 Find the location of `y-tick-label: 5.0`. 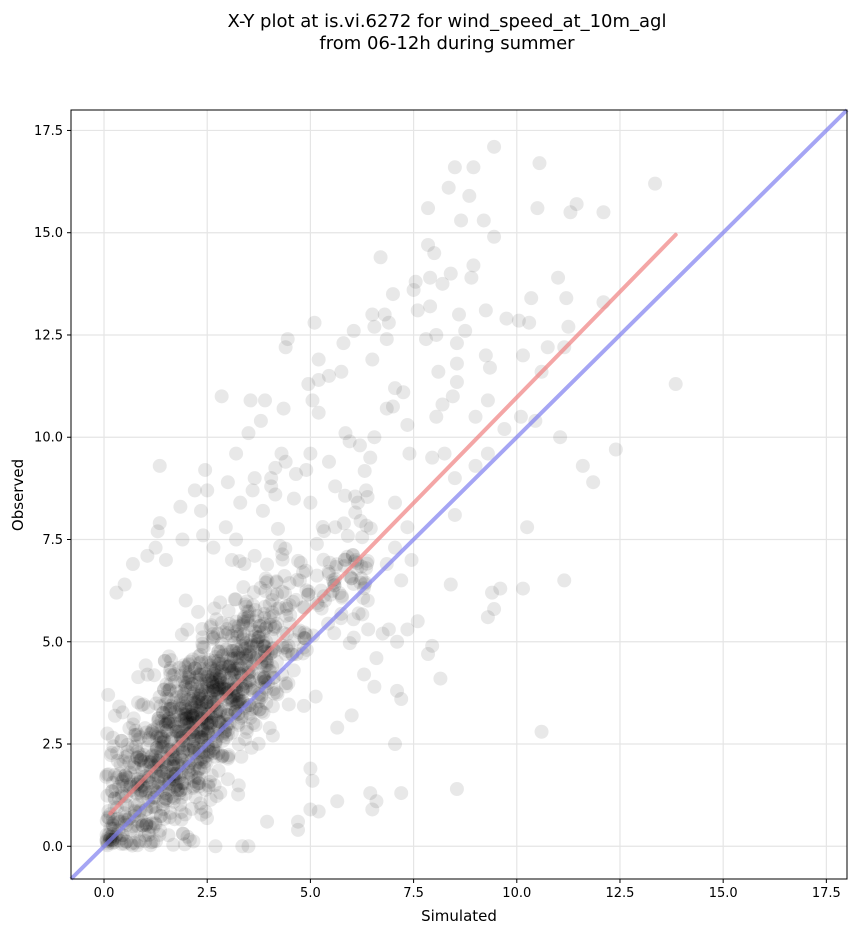

y-tick-label: 5.0 is located at coordinates (52, 642).